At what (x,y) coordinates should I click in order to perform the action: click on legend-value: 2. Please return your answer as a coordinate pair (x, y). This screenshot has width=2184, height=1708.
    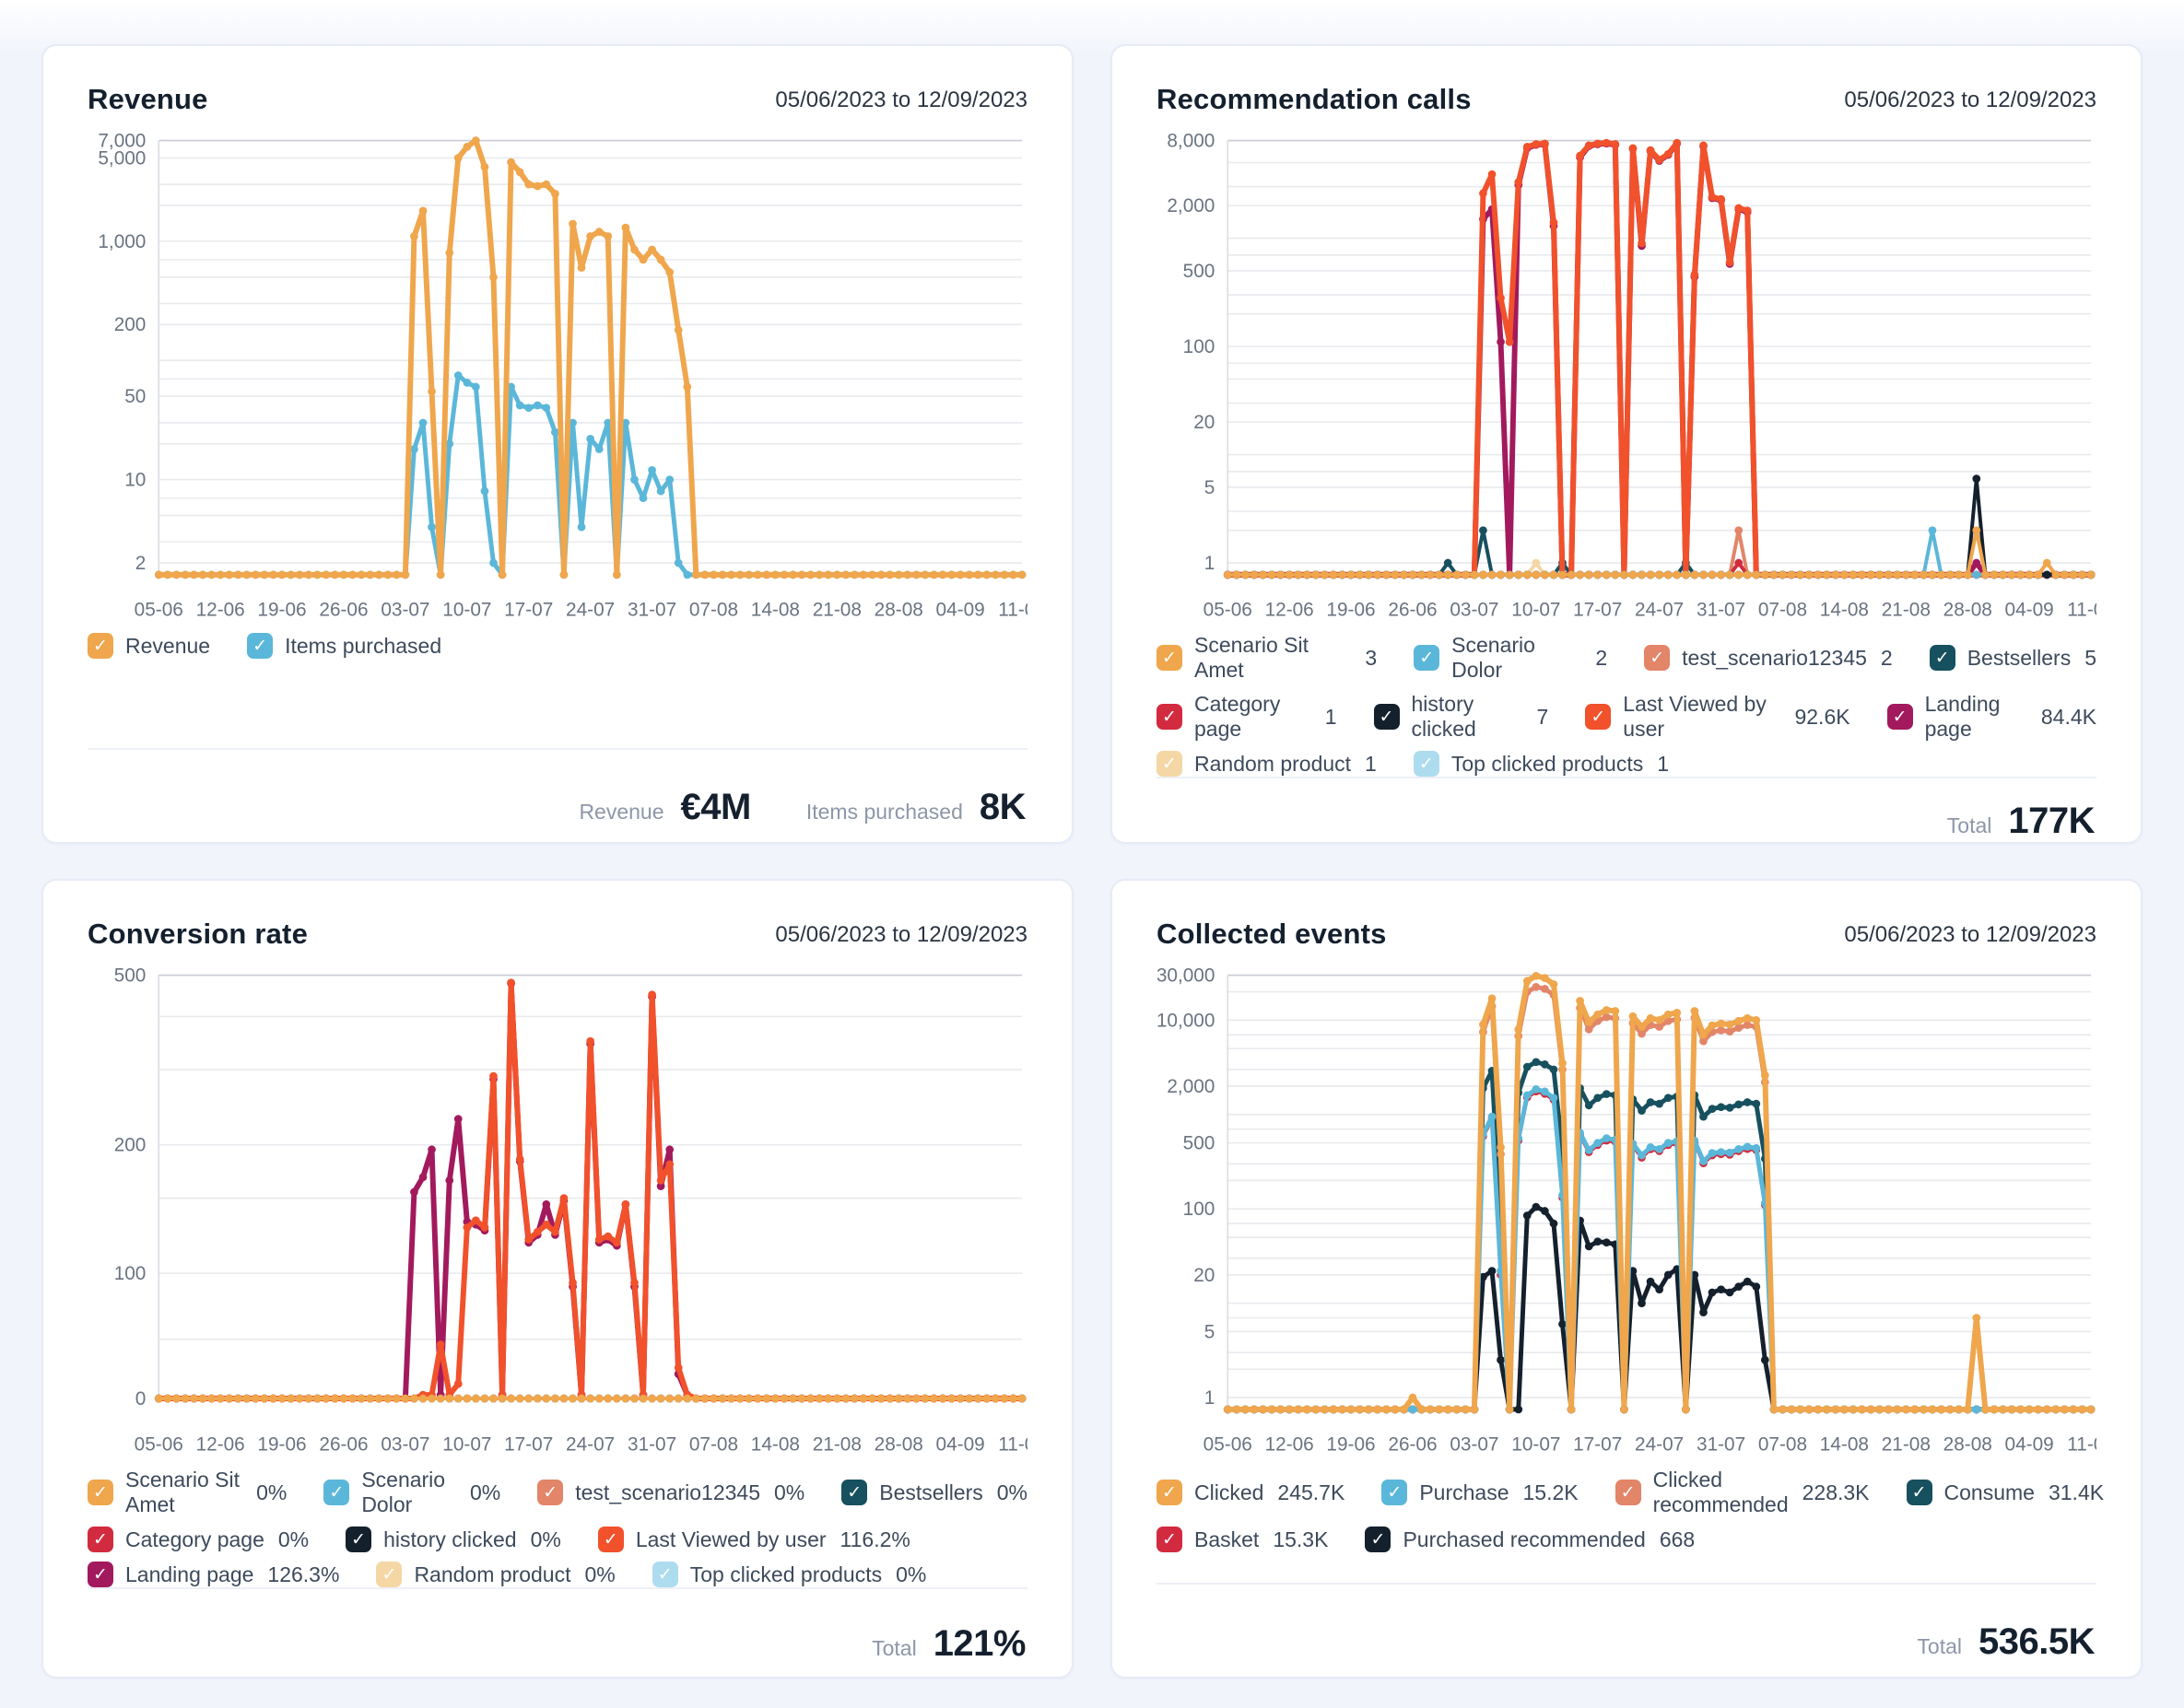
    Looking at the image, I should click on (1601, 657).